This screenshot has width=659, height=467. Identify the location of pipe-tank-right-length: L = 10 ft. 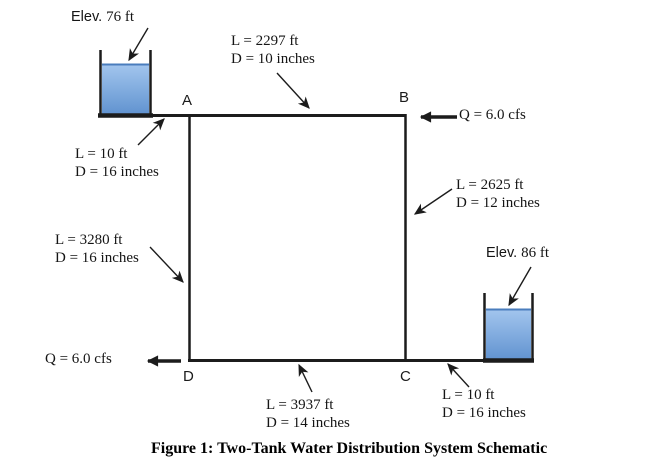
(468, 395).